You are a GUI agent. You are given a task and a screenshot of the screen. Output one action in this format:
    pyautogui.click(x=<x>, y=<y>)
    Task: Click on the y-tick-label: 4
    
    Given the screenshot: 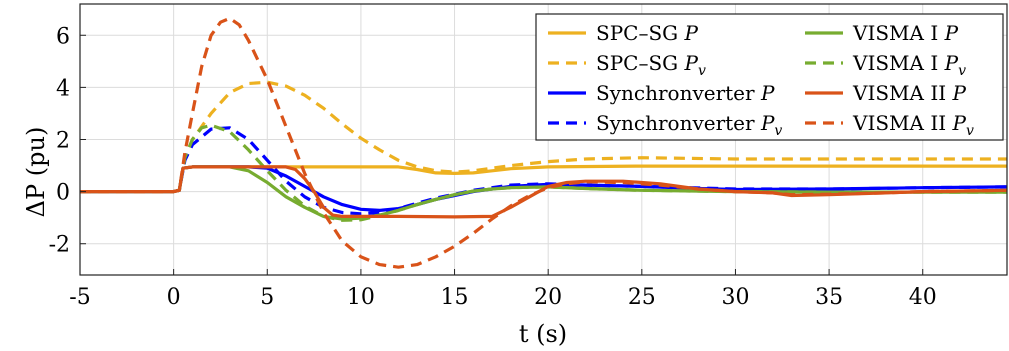 What is the action you would take?
    pyautogui.click(x=63, y=88)
    